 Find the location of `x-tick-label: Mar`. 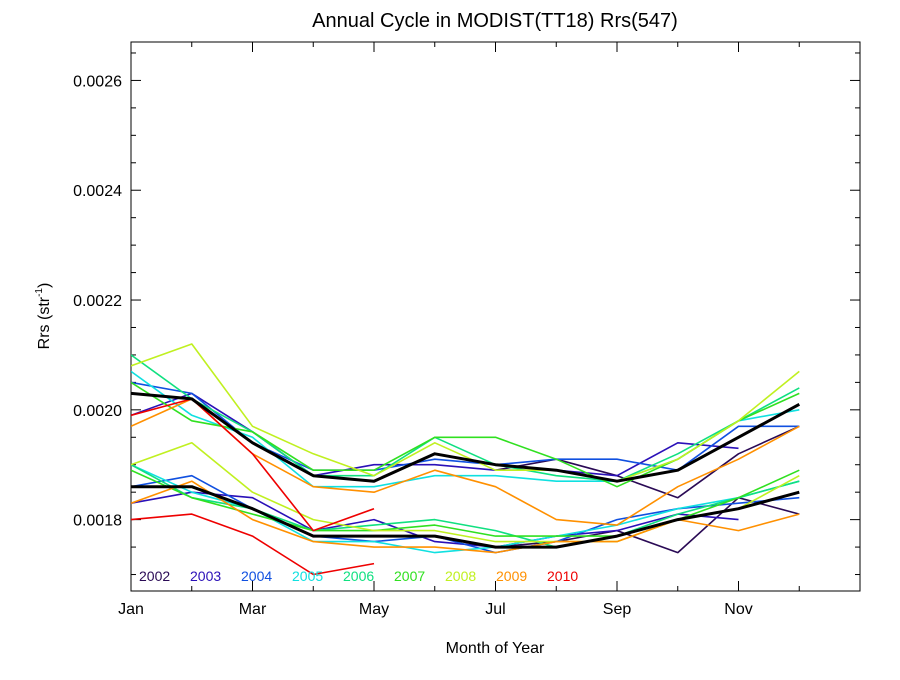

x-tick-label: Mar is located at coordinates (253, 609).